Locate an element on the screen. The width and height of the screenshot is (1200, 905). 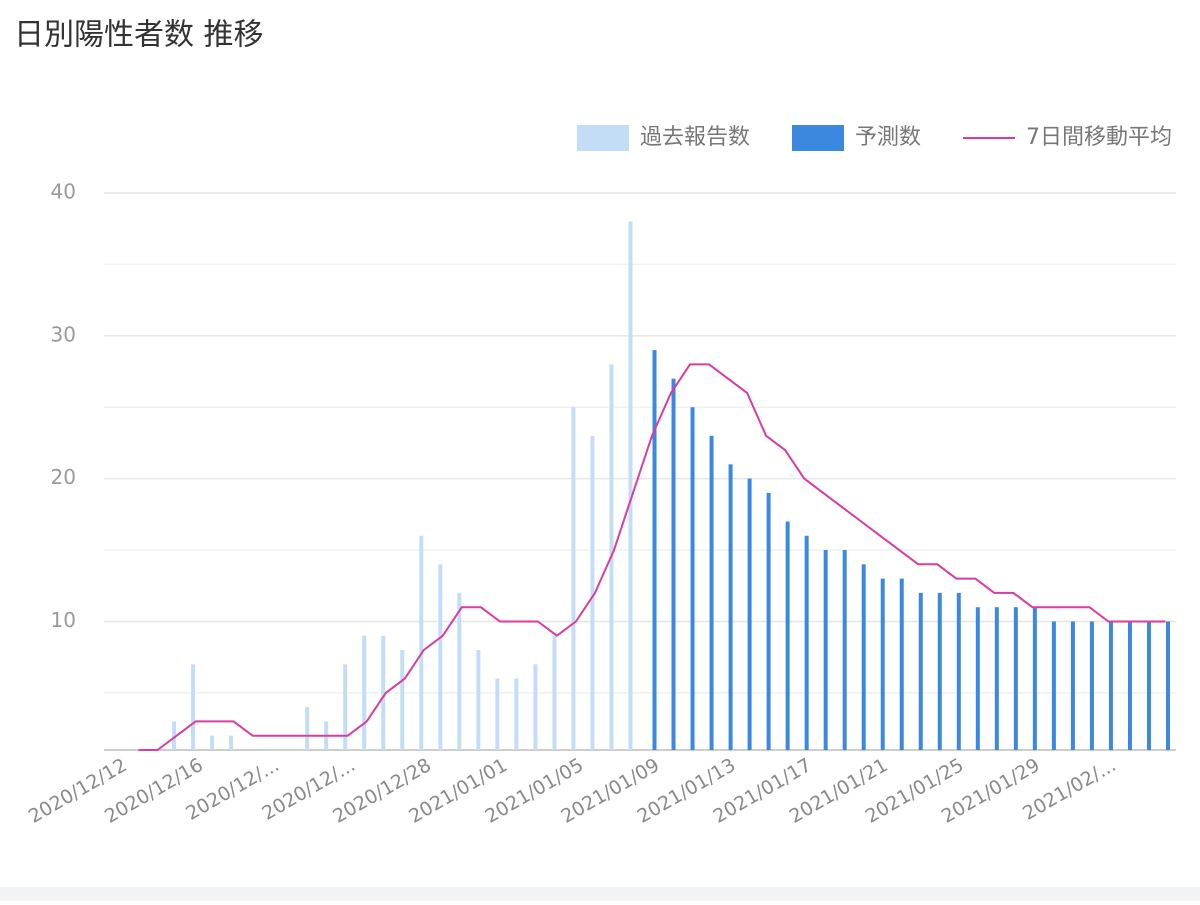
legend: 過去報告数 予測数 7日間移動平均 is located at coordinates (874, 138).